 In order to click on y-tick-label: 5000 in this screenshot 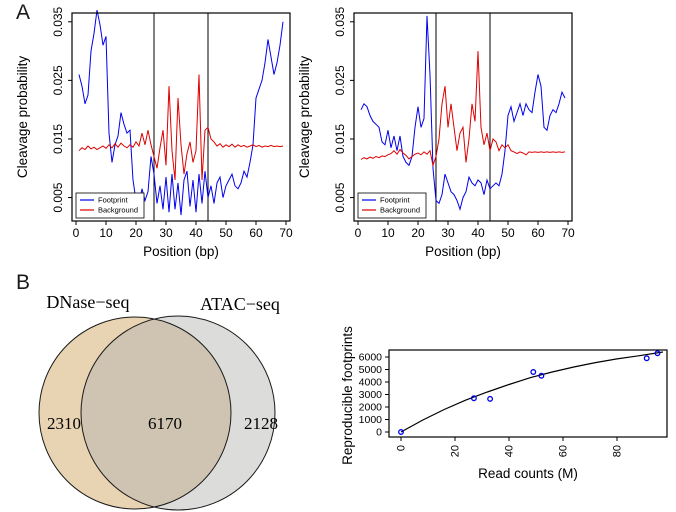, I will do `click(371, 370)`.